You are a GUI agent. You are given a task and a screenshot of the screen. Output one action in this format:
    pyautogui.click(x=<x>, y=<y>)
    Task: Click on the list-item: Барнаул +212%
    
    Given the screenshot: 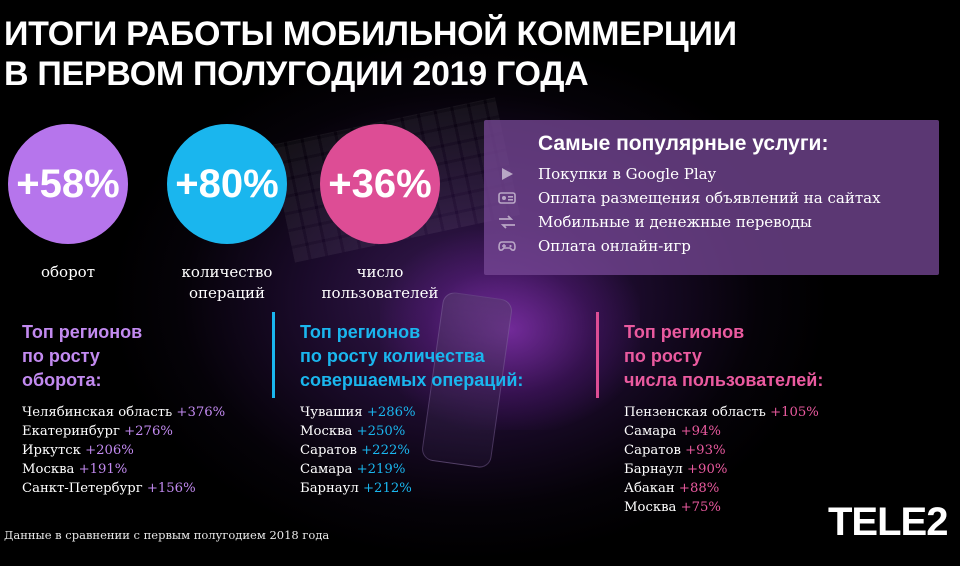 What is the action you would take?
    pyautogui.click(x=358, y=488)
    